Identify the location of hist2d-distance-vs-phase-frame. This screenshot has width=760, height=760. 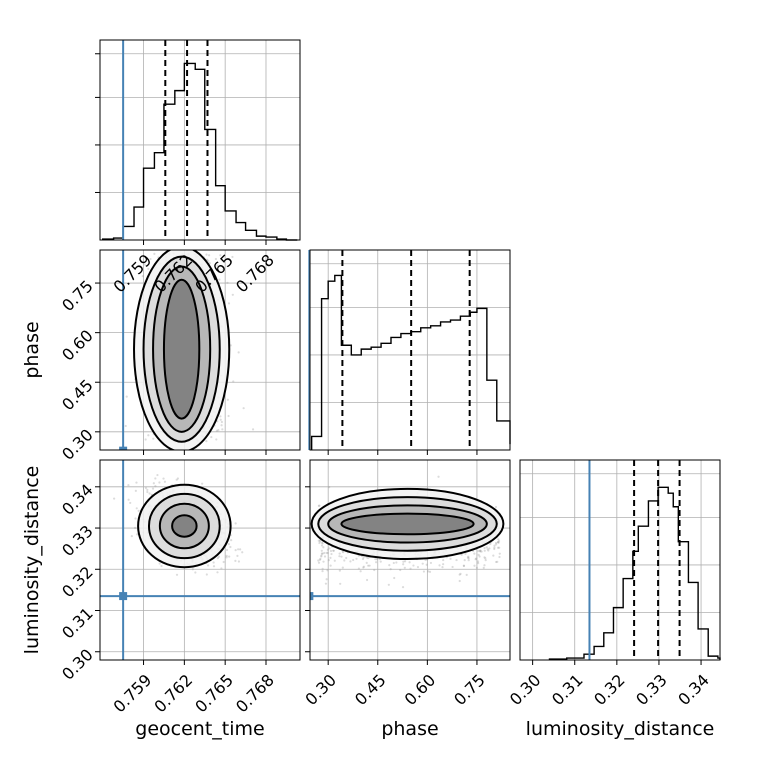
(410, 560).